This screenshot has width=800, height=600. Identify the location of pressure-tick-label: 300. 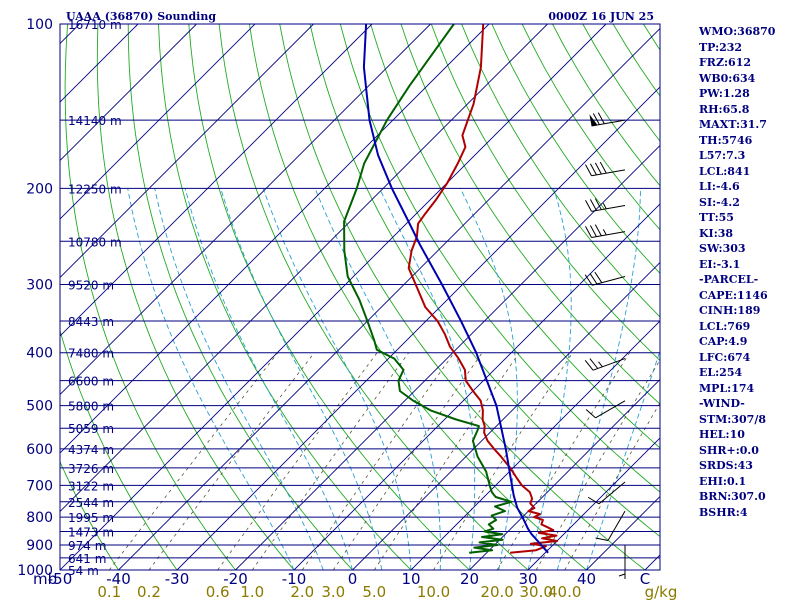
(39, 286).